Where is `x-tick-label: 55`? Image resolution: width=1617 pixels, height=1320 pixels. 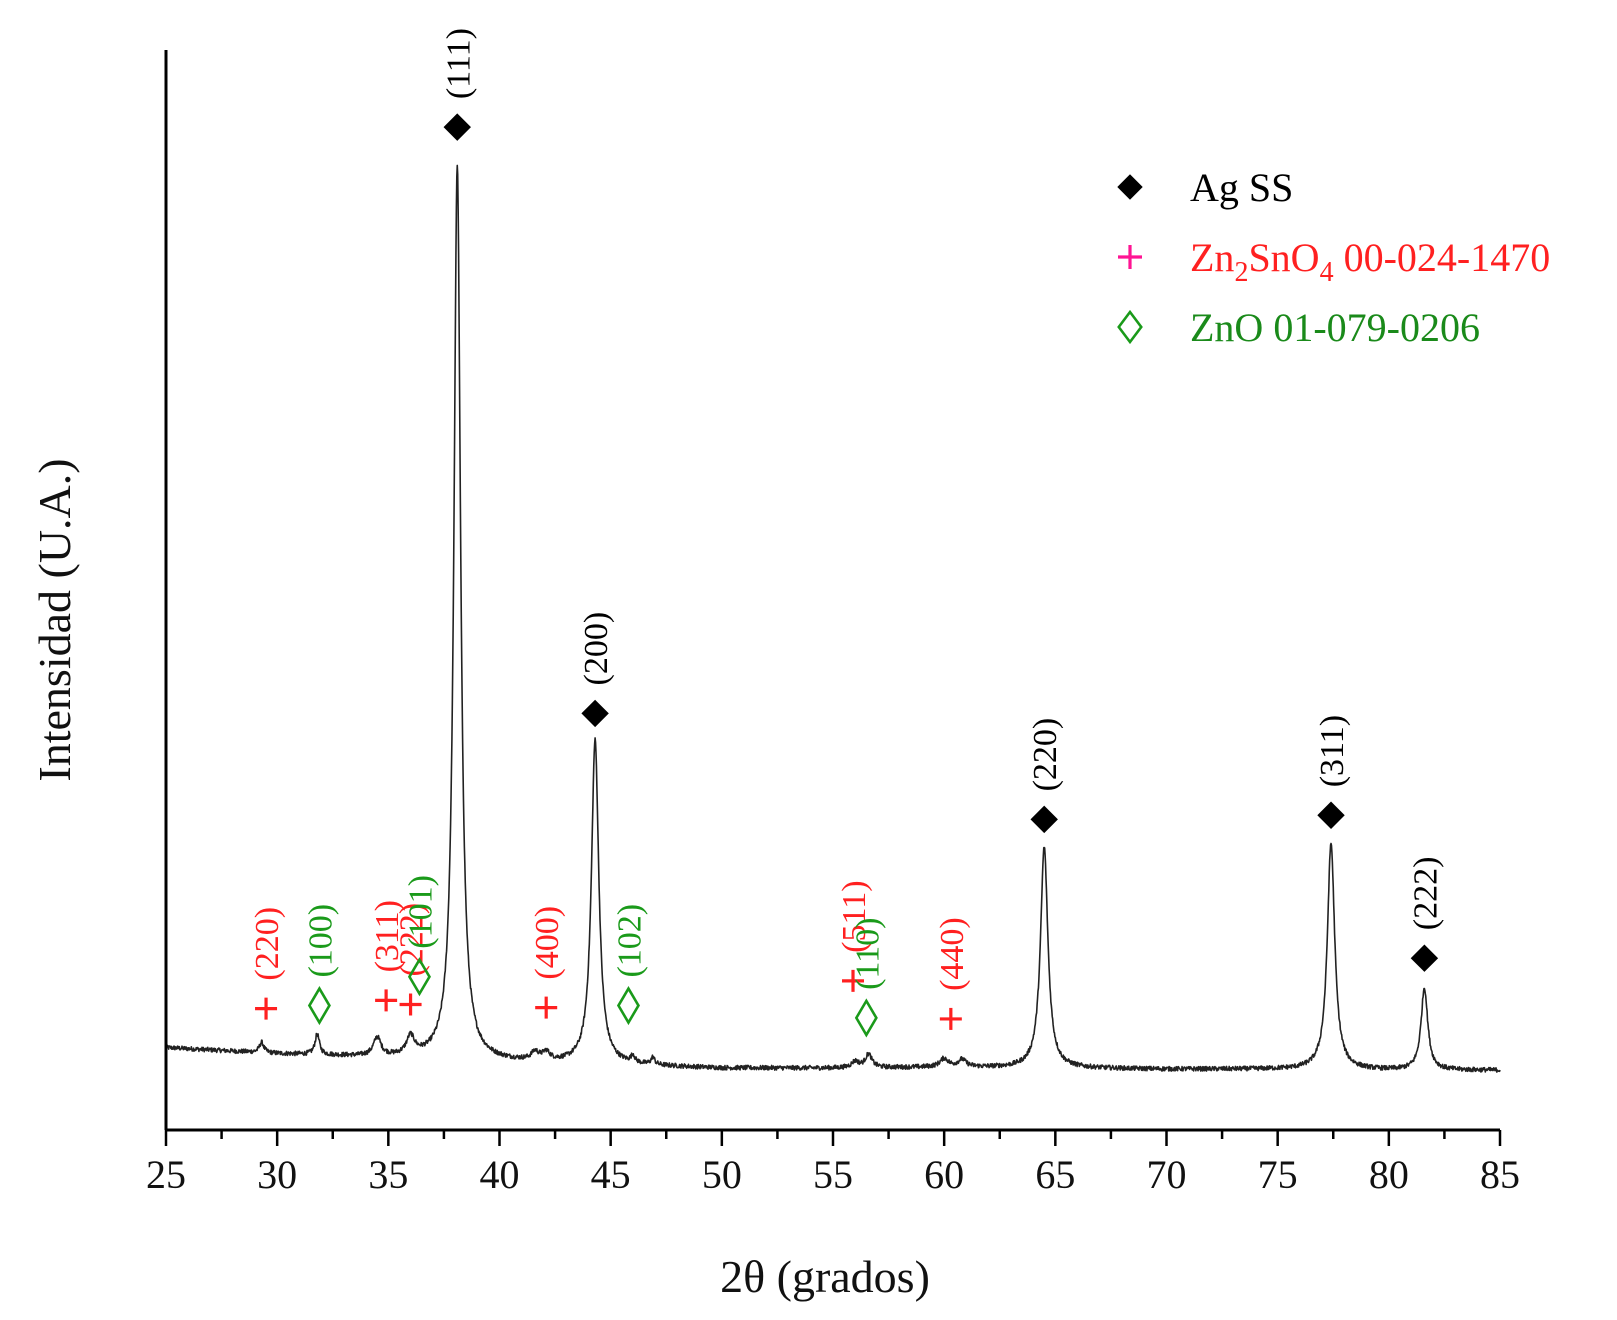 x-tick-label: 55 is located at coordinates (833, 1174).